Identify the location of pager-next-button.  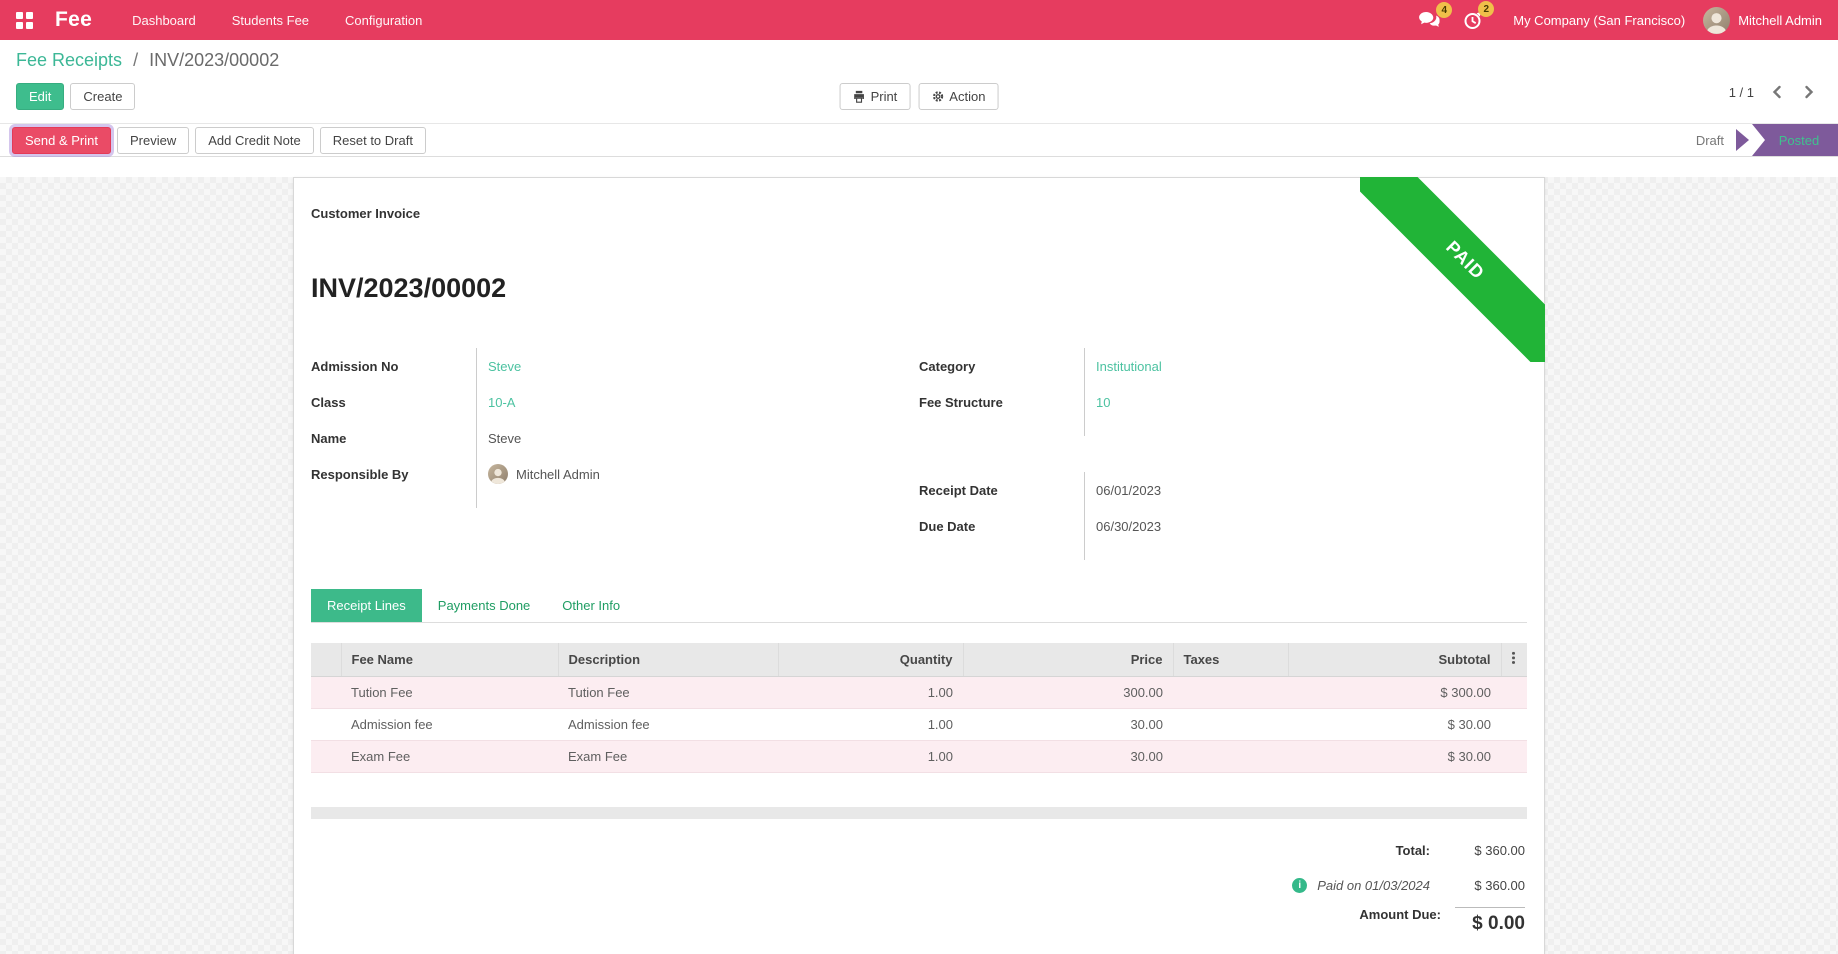
(1809, 92).